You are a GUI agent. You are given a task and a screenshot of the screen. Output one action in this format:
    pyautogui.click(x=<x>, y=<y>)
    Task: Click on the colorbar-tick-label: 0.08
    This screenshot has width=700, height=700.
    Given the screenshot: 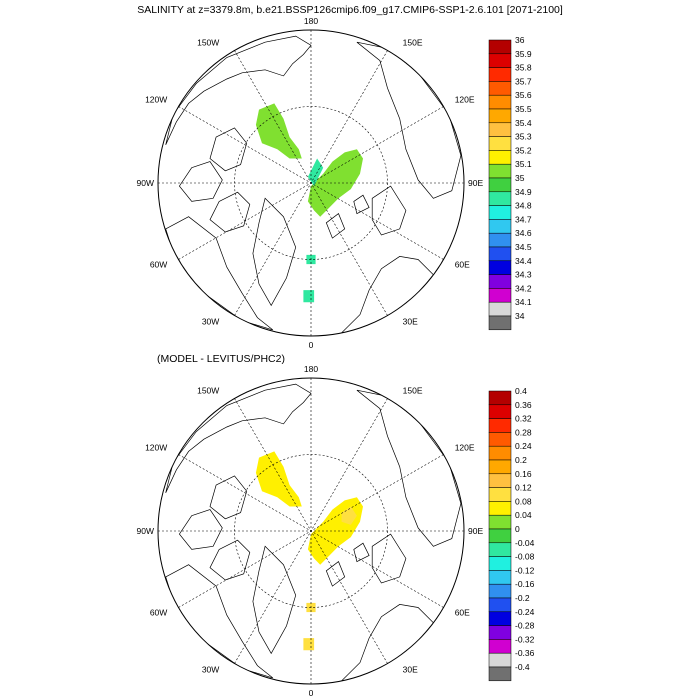 What is the action you would take?
    pyautogui.click(x=523, y=501)
    